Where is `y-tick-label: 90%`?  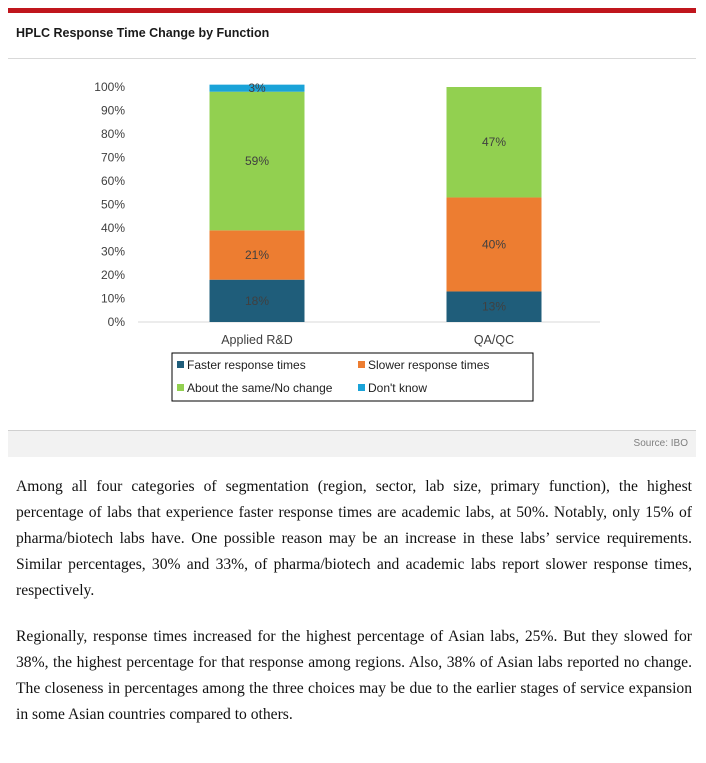
y-tick-label: 90% is located at coordinates (113, 111).